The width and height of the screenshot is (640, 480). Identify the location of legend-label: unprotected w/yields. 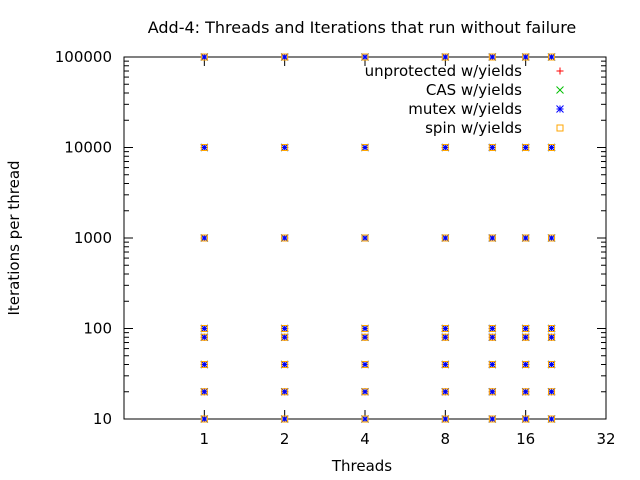
(444, 71).